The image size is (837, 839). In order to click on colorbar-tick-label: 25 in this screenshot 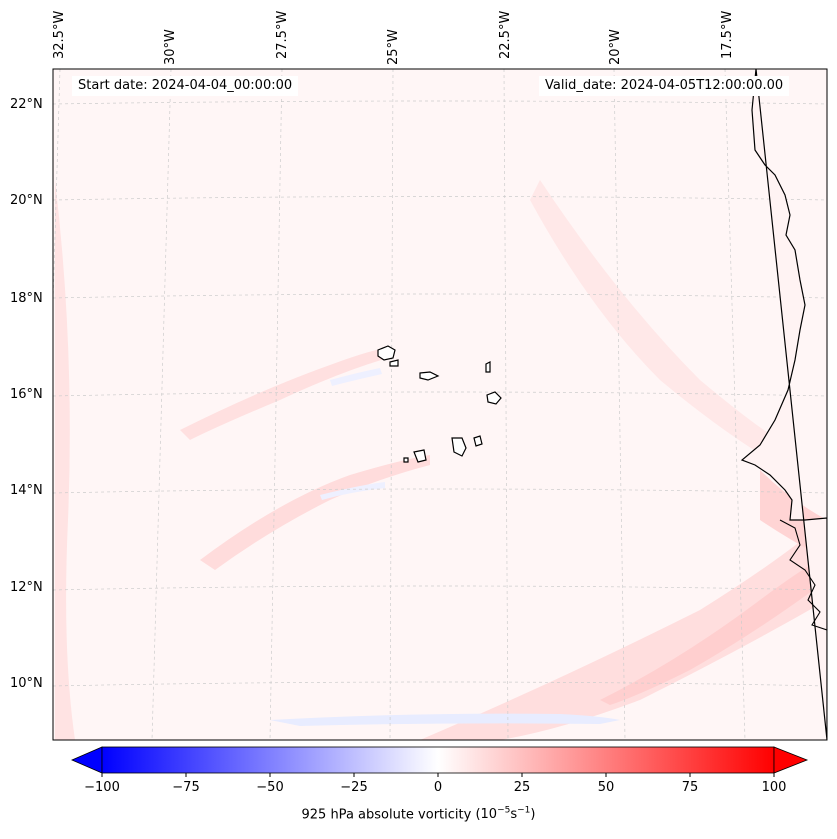, I will do `click(522, 787)`.